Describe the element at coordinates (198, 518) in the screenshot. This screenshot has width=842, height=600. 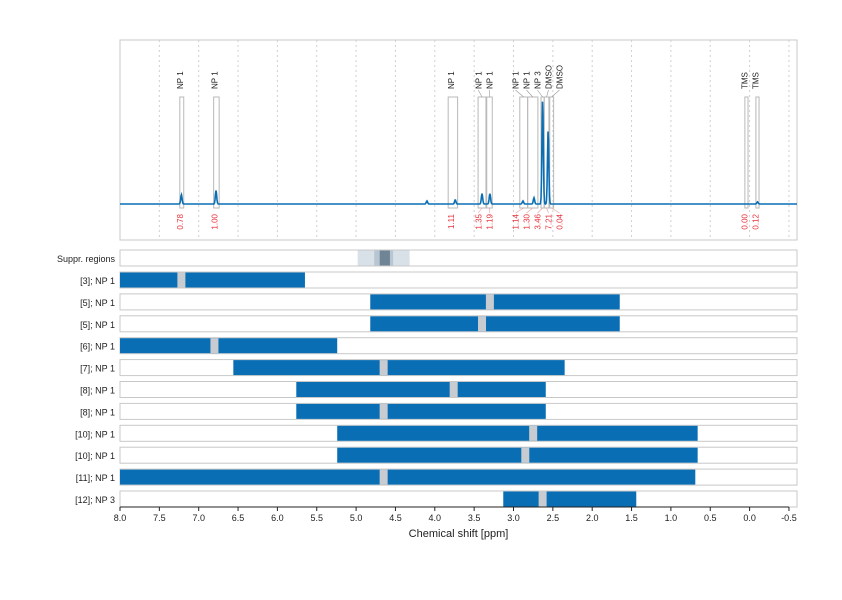
I see `x-tick-label: 7.0` at that location.